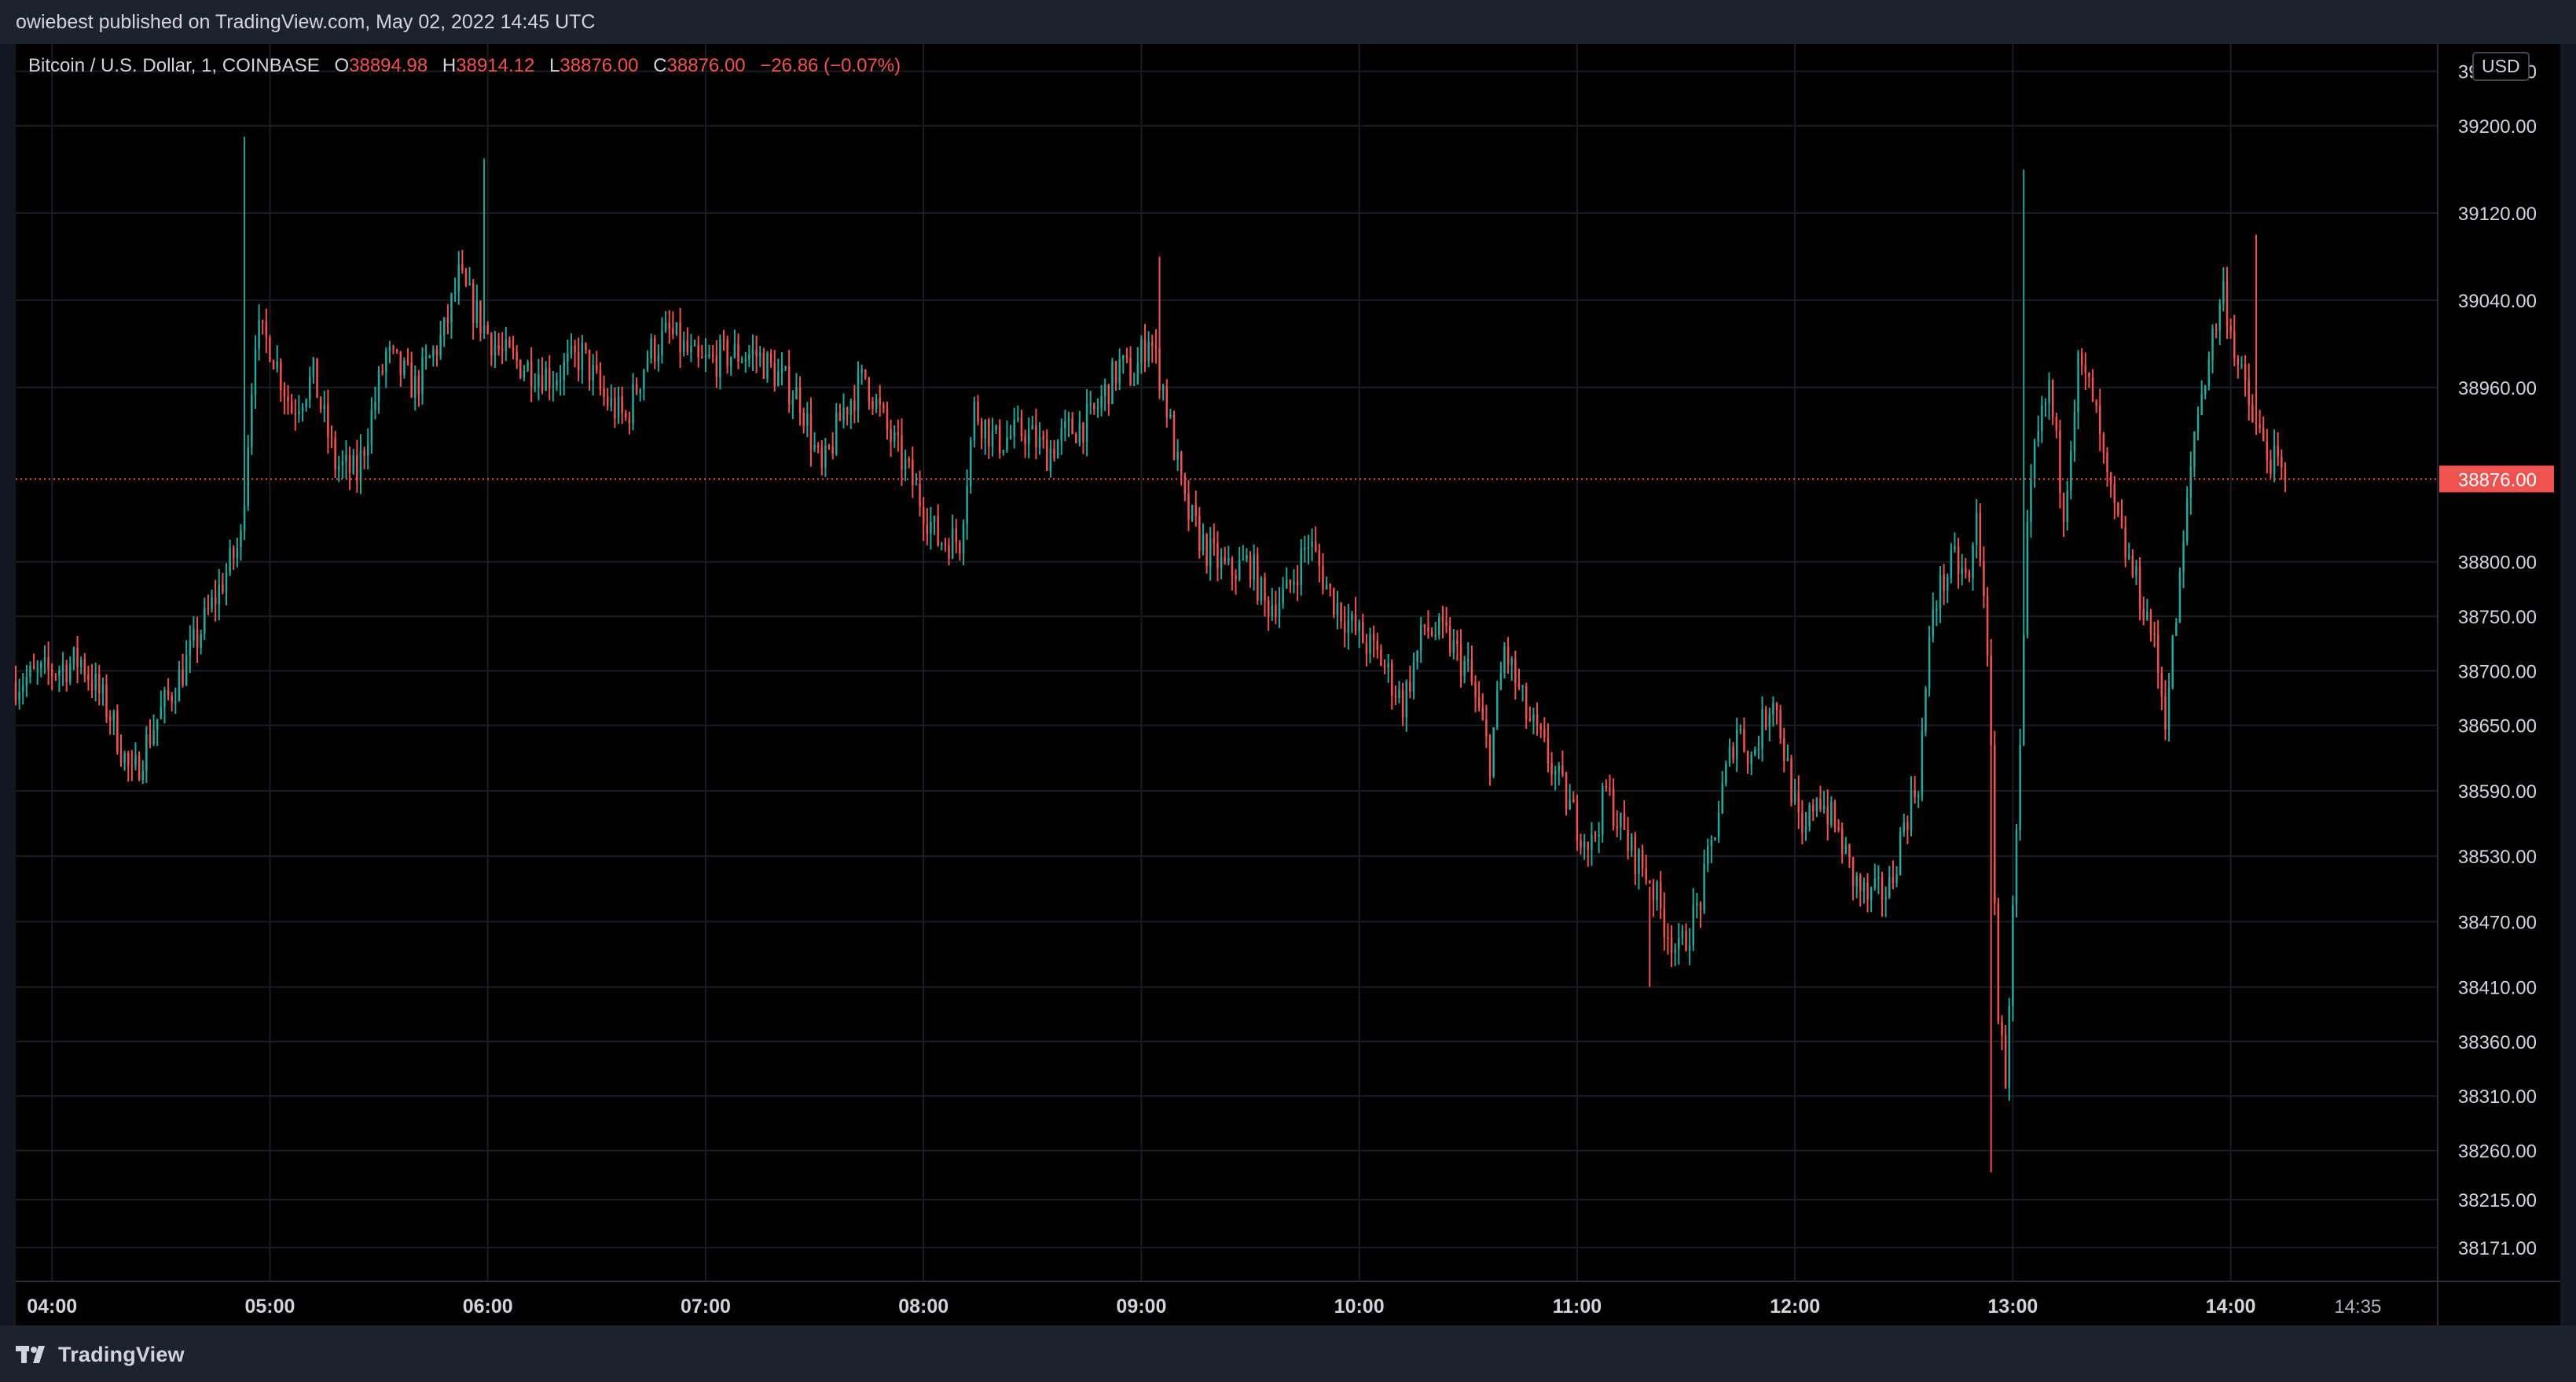 The height and width of the screenshot is (1382, 2576). Describe the element at coordinates (706, 65) in the screenshot. I see `close-value: 38876.00` at that location.